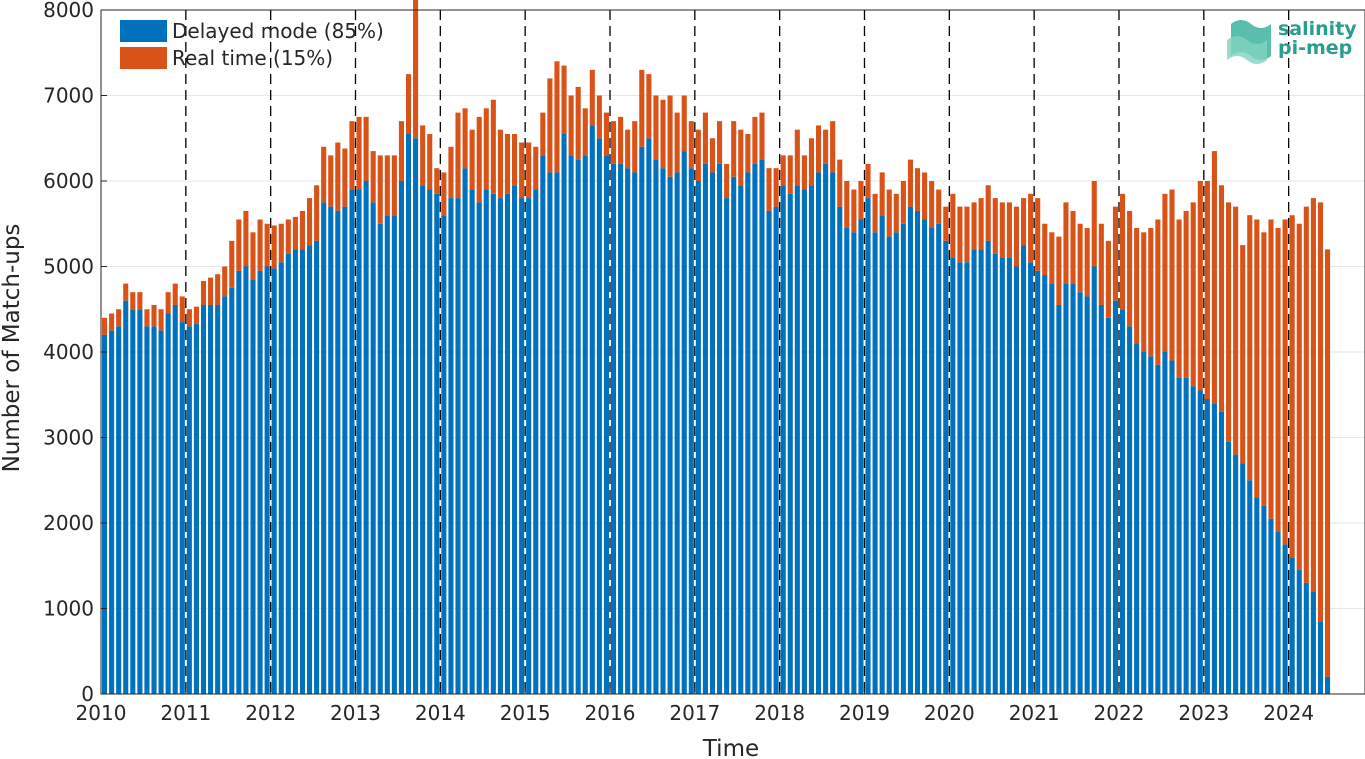 The width and height of the screenshot is (1365, 759). Describe the element at coordinates (1247, 50) in the screenshot. I see `wave-logo-icon-accent` at that location.